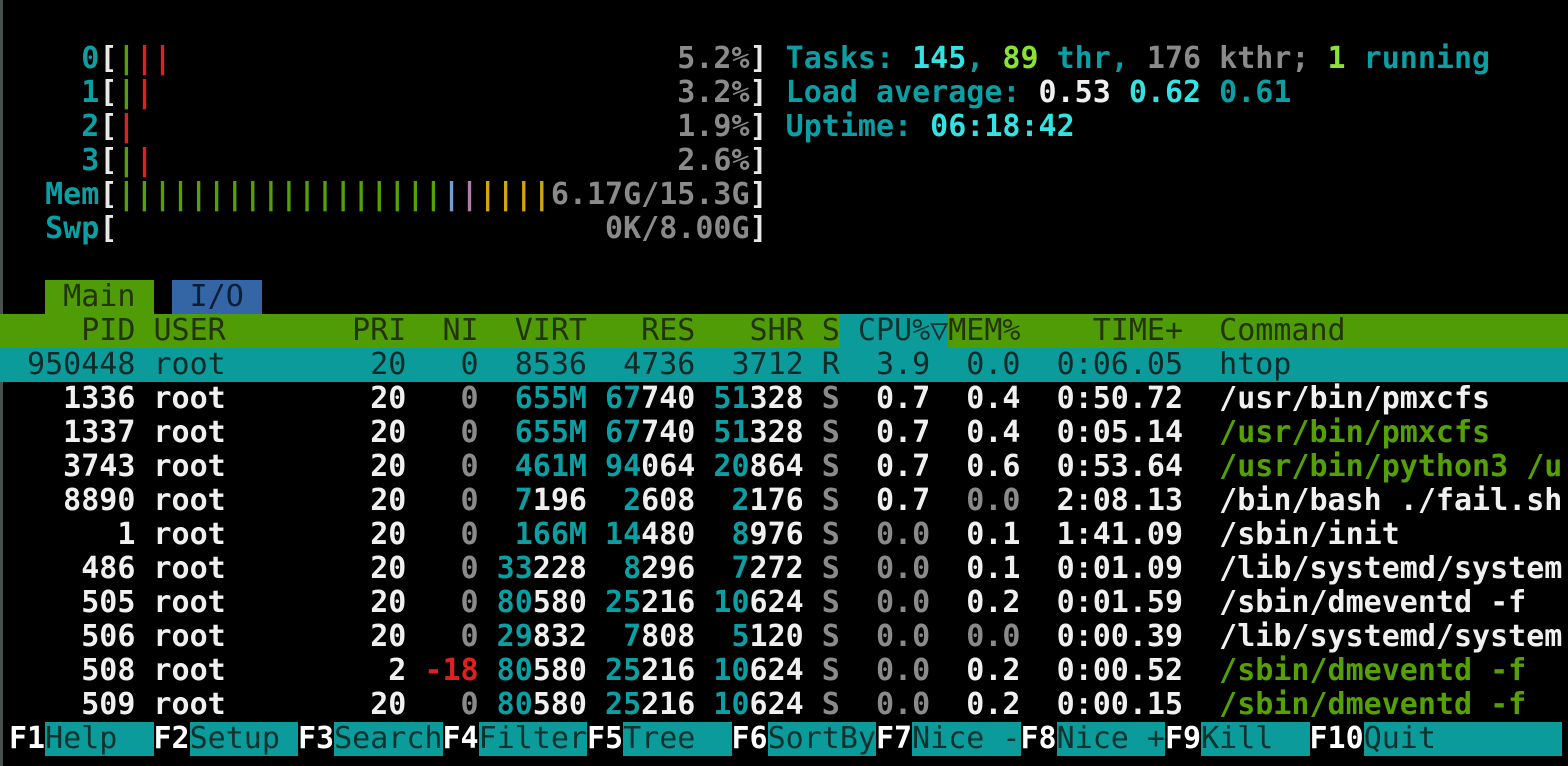 This screenshot has height=766, width=1568. Describe the element at coordinates (1373, 637) in the screenshot. I see `command-text: /lib/systemd/system` at that location.